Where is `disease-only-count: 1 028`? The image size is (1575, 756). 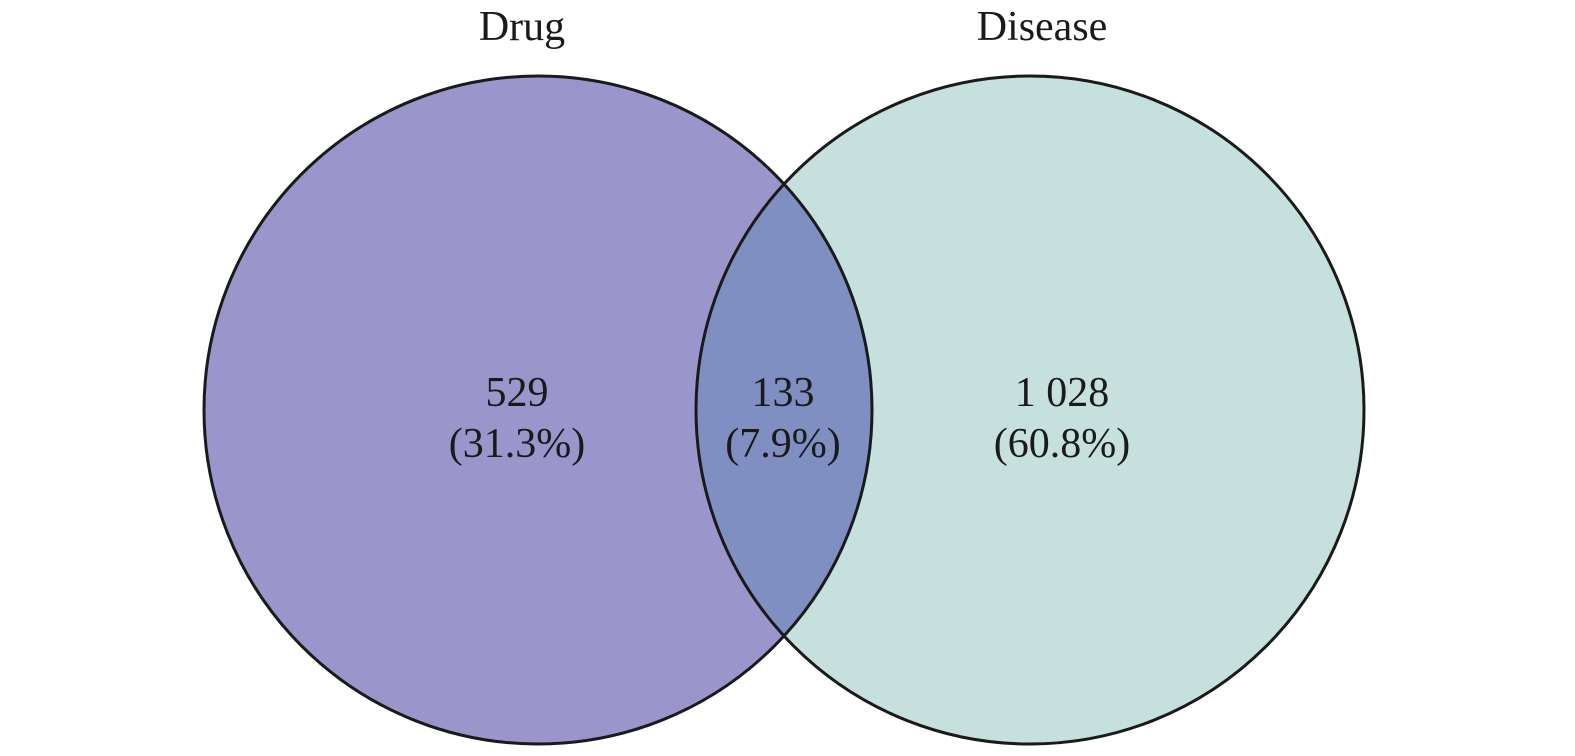 disease-only-count: 1 028 is located at coordinates (1062, 393).